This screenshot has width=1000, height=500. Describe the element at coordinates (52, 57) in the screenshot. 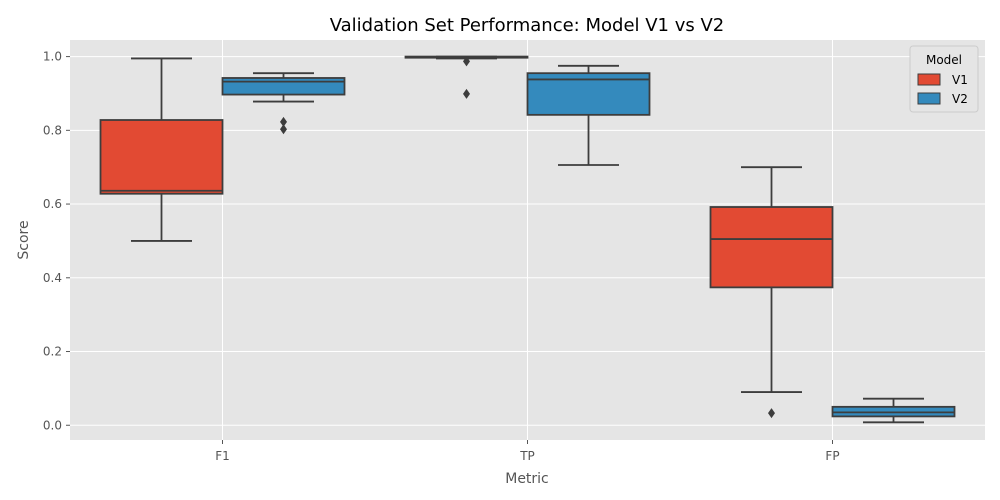

I see `y-tick-label: 1.0` at that location.